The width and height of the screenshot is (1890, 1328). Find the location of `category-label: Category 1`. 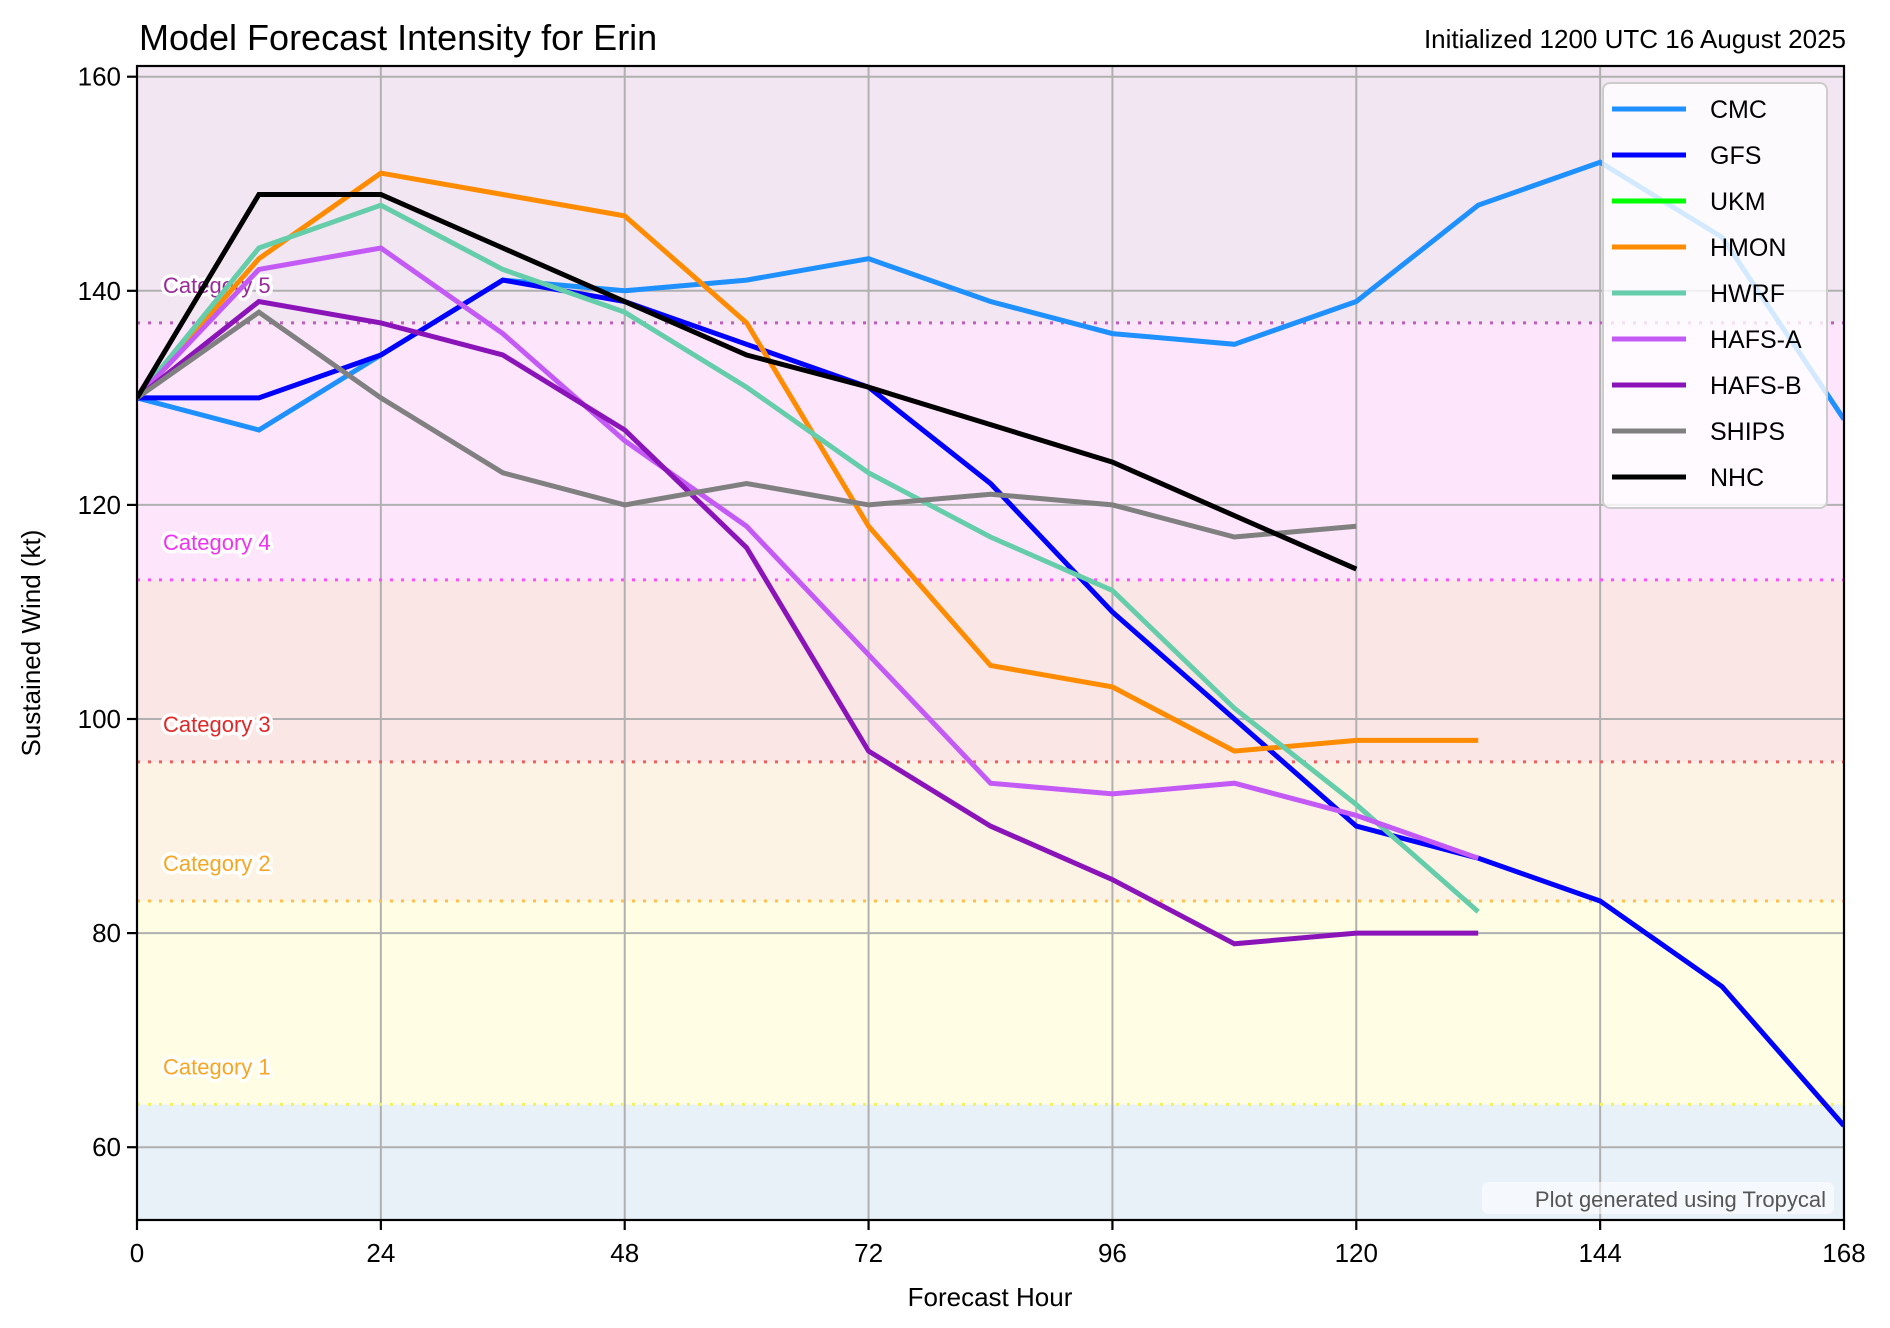

category-label: Category 1 is located at coordinates (217, 1066).